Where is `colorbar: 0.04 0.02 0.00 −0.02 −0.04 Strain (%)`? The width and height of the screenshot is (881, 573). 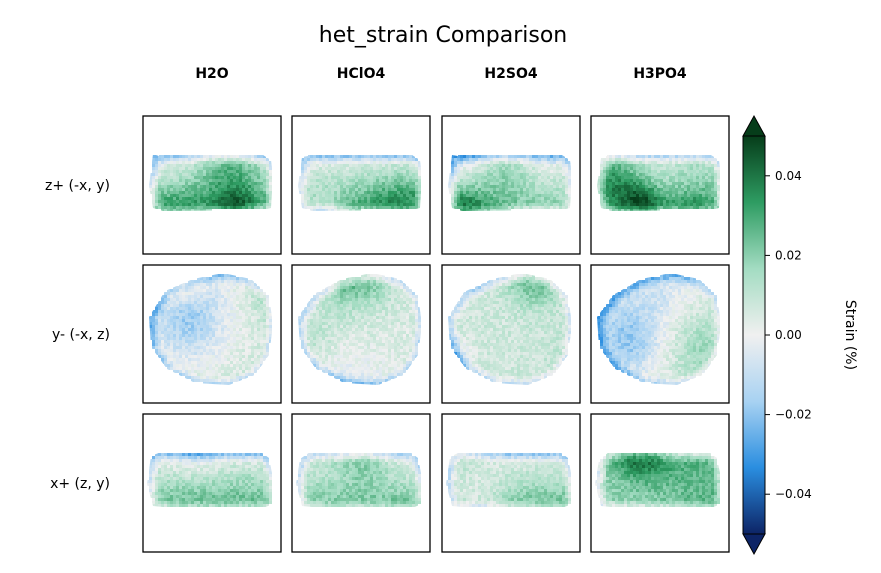 colorbar: 0.04 0.02 0.00 −0.02 −0.04 Strain (%) is located at coordinates (800, 335).